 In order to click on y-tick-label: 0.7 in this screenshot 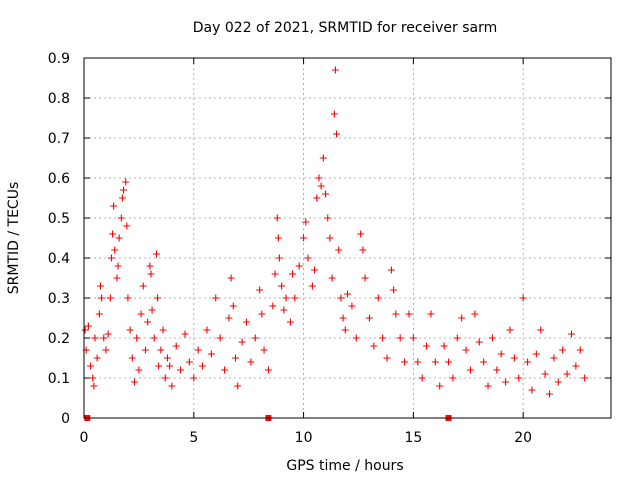, I will do `click(59, 139)`.